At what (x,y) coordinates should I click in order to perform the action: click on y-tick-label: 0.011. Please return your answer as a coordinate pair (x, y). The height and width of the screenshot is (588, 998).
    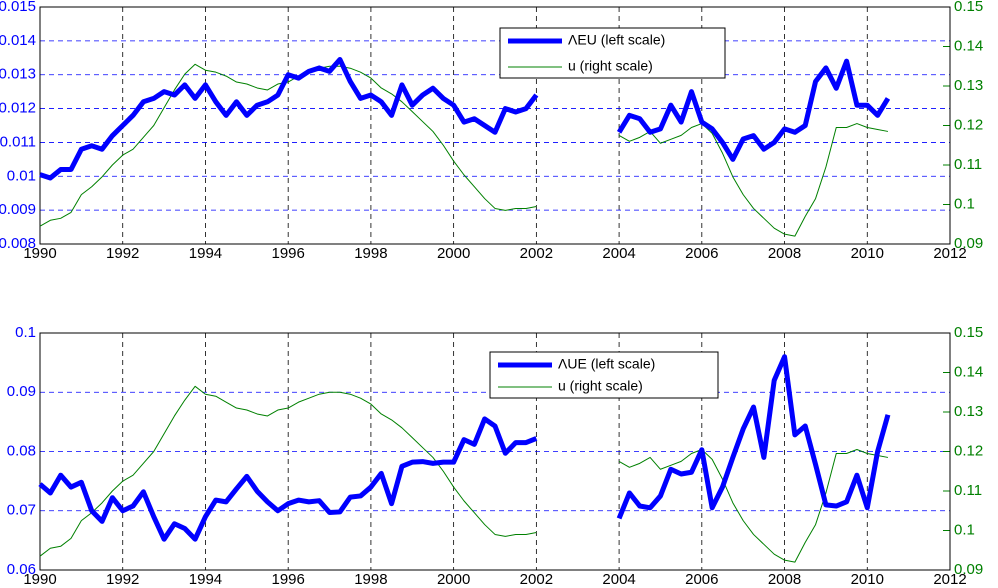
    Looking at the image, I should click on (18, 141).